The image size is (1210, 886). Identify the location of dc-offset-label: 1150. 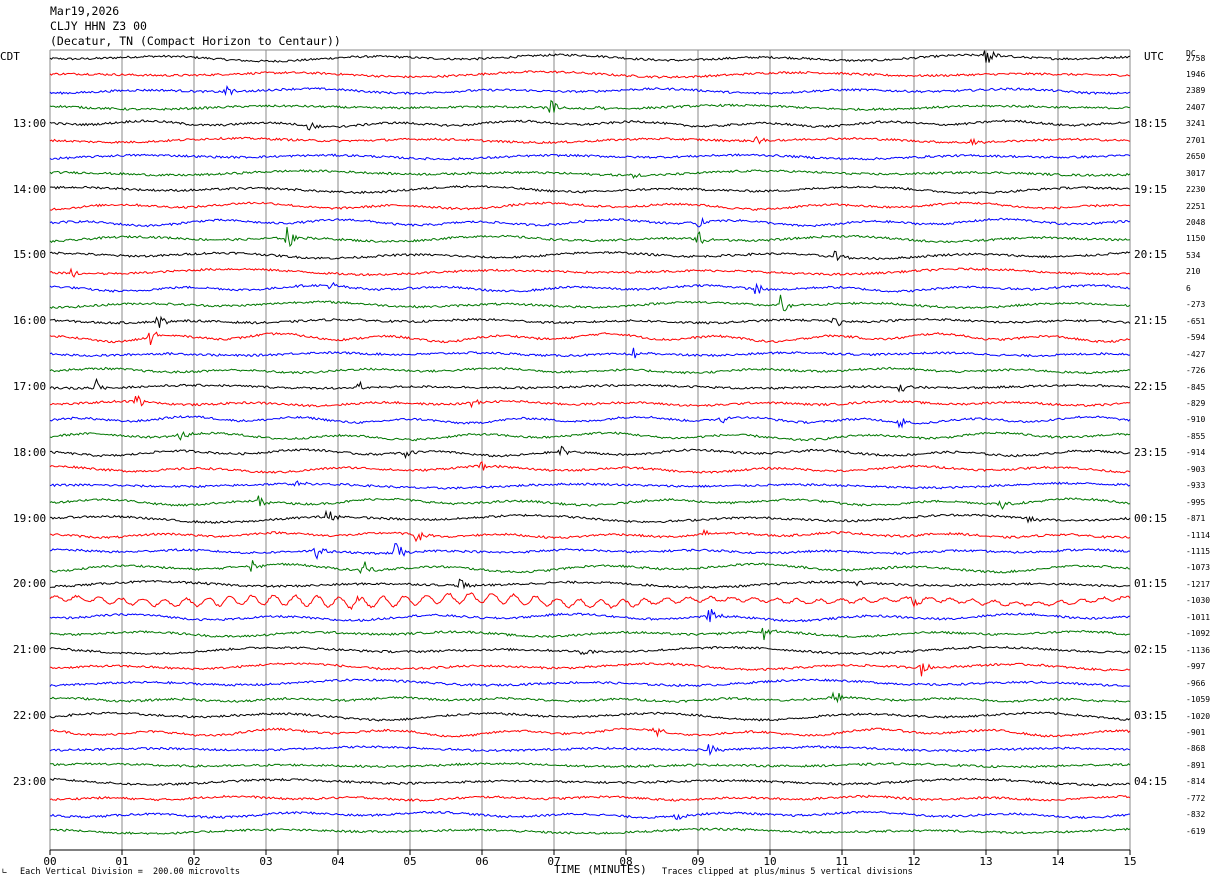
(1196, 239).